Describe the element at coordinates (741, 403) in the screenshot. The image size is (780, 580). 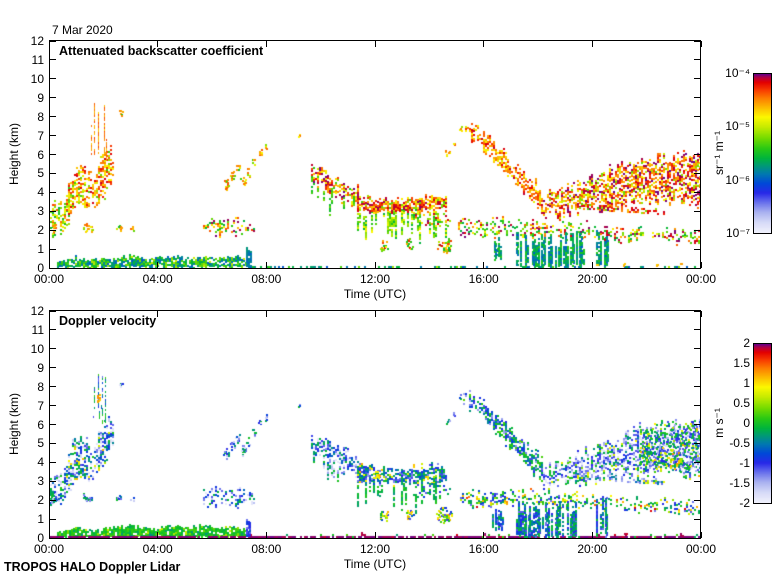
I see `velocity-colorbar-tick-label: 0.5` at that location.